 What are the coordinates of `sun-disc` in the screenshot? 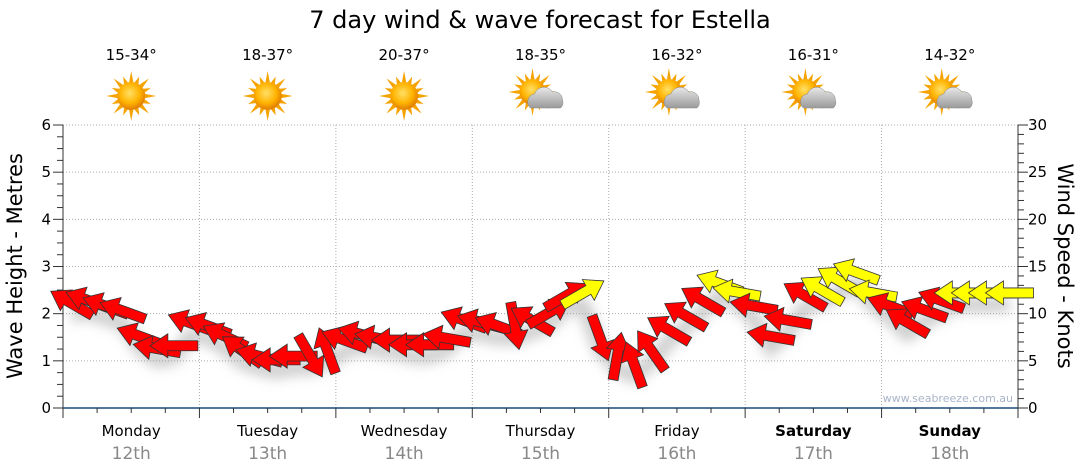 It's located at (267, 96).